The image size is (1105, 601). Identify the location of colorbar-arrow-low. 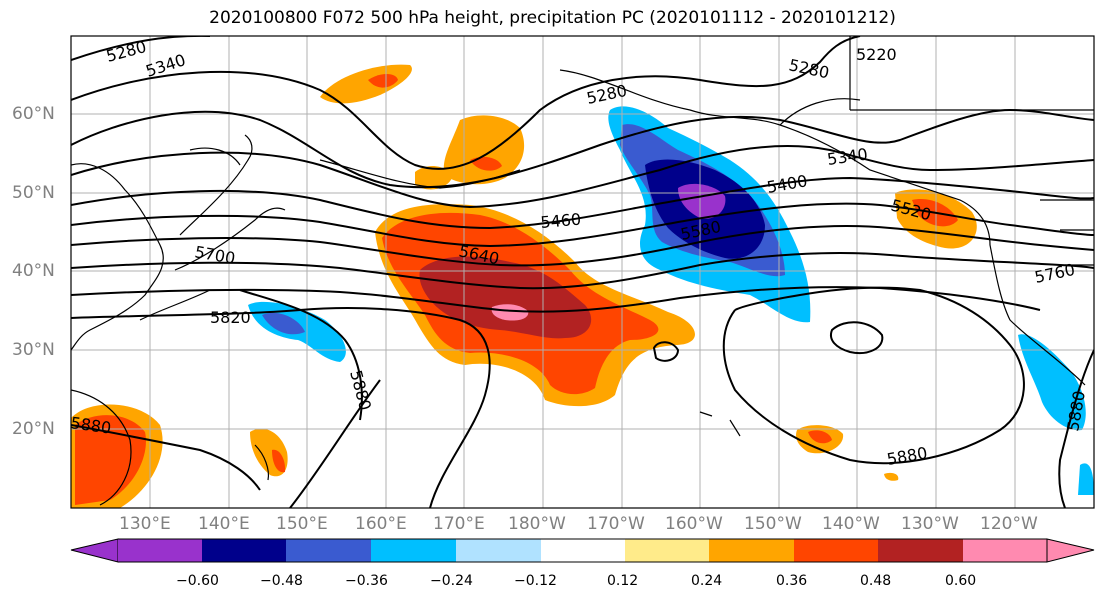
(94, 550).